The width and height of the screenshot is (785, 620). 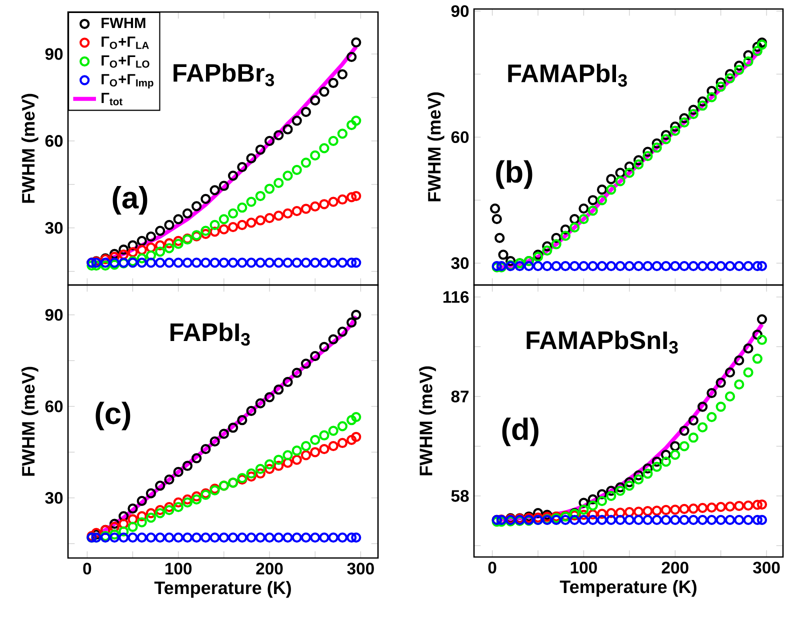 I want to click on y-tick-label: 87, so click(x=460, y=396).